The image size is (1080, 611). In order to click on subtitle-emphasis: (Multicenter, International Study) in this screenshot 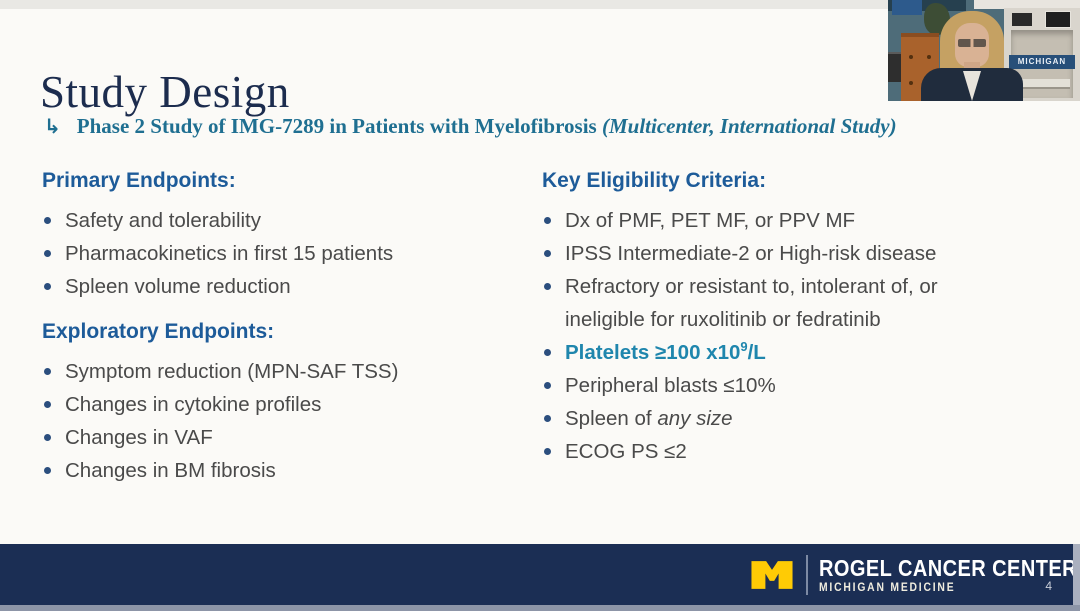, I will do `click(746, 126)`.